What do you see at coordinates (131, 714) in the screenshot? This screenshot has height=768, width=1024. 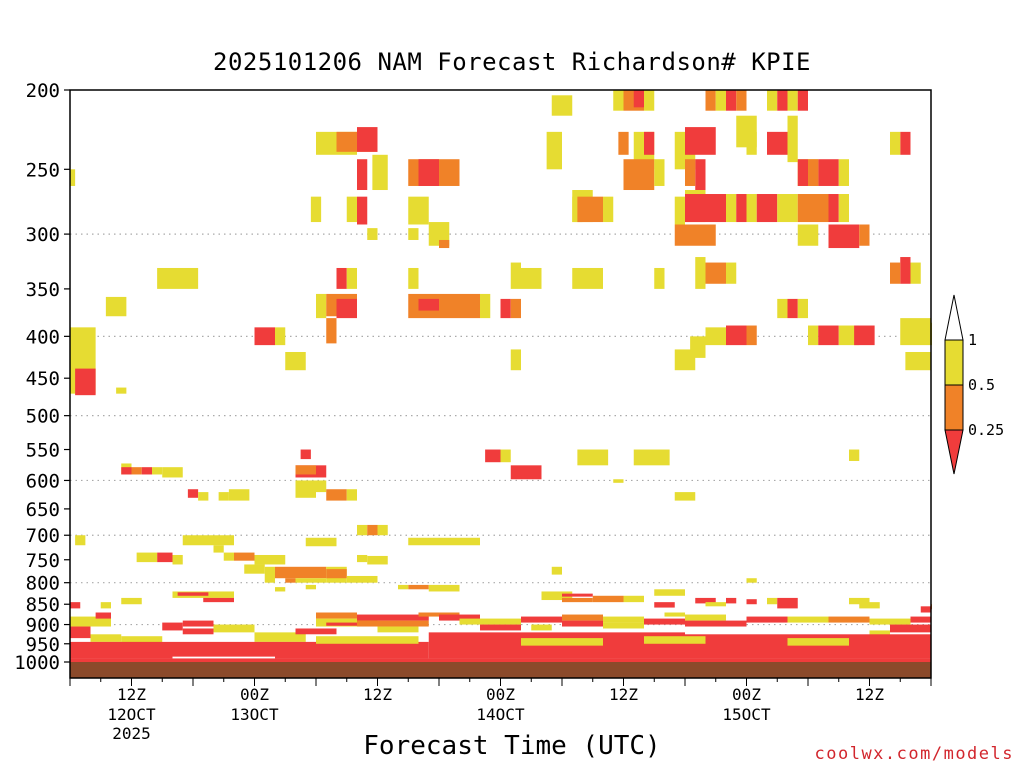 I see `x-tick-date: 12OCT` at bounding box center [131, 714].